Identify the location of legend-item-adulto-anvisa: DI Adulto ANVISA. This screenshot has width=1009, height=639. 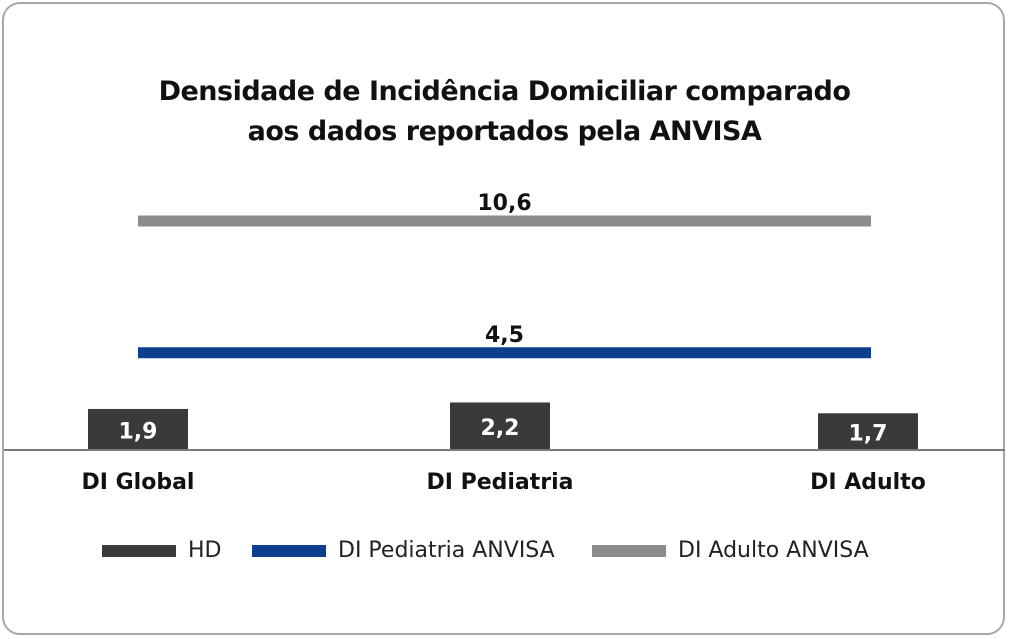
(730, 550).